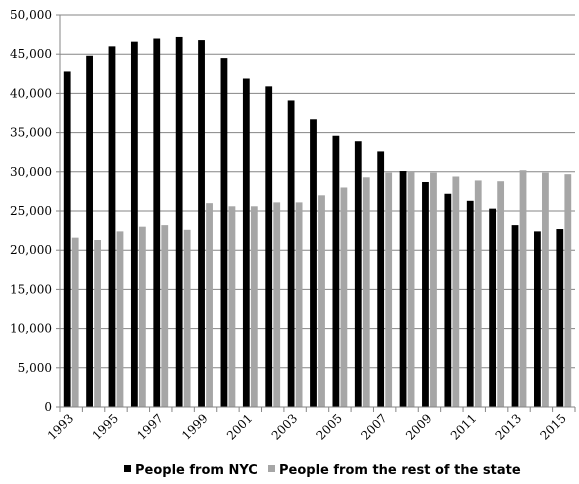 This screenshot has height=484, width=579. Describe the element at coordinates (537, 319) in the screenshot. I see `bar-nyc-2014` at that location.